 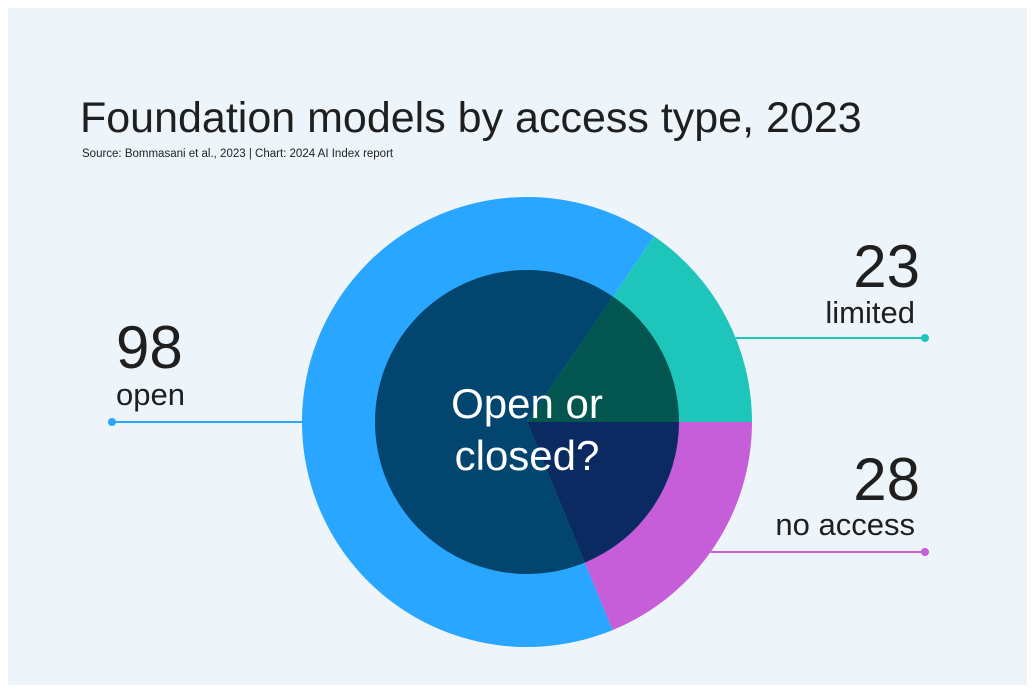 I want to click on category-label: no access, so click(x=845, y=524).